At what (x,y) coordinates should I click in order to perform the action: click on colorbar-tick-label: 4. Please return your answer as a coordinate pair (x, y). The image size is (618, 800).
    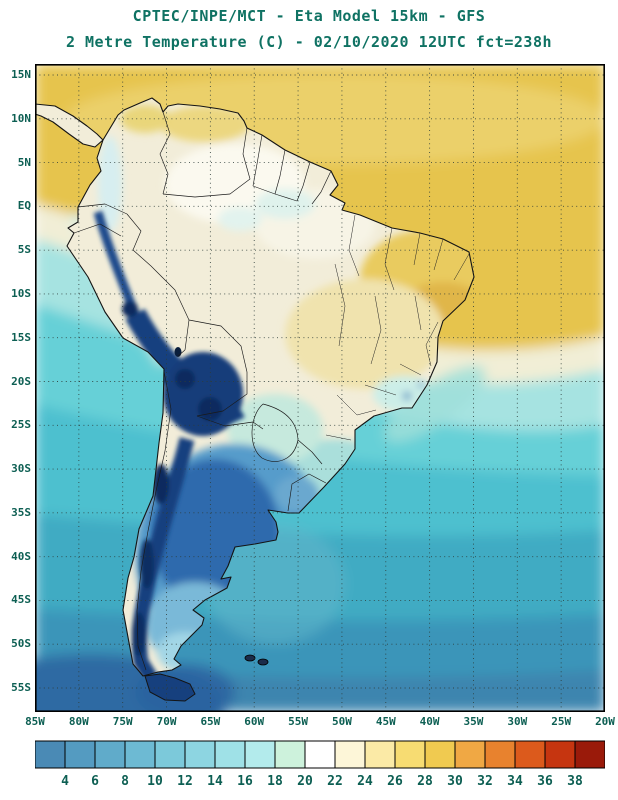
    Looking at the image, I should click on (65, 781).